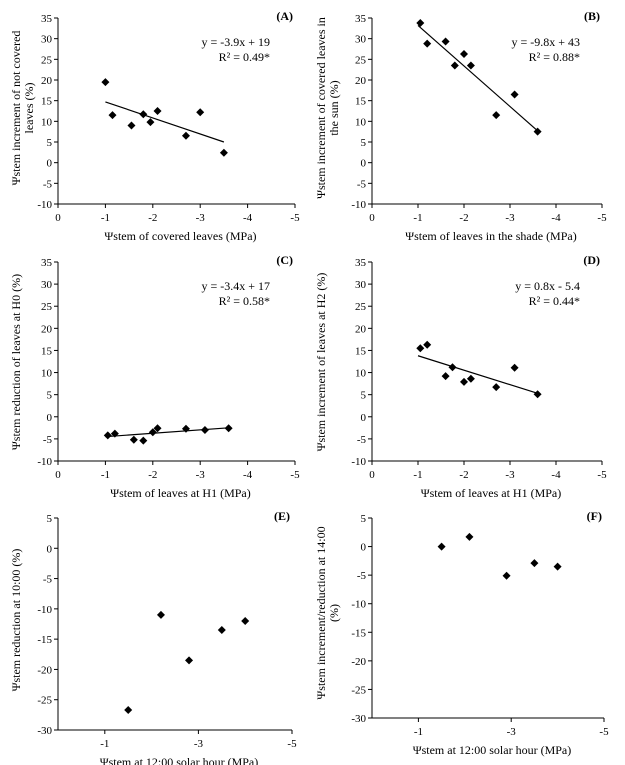 The width and height of the screenshot is (625, 765). Describe the element at coordinates (321, 612) in the screenshot. I see `y-axis-label-line: Ψstem increment/reduction at 14:00` at that location.